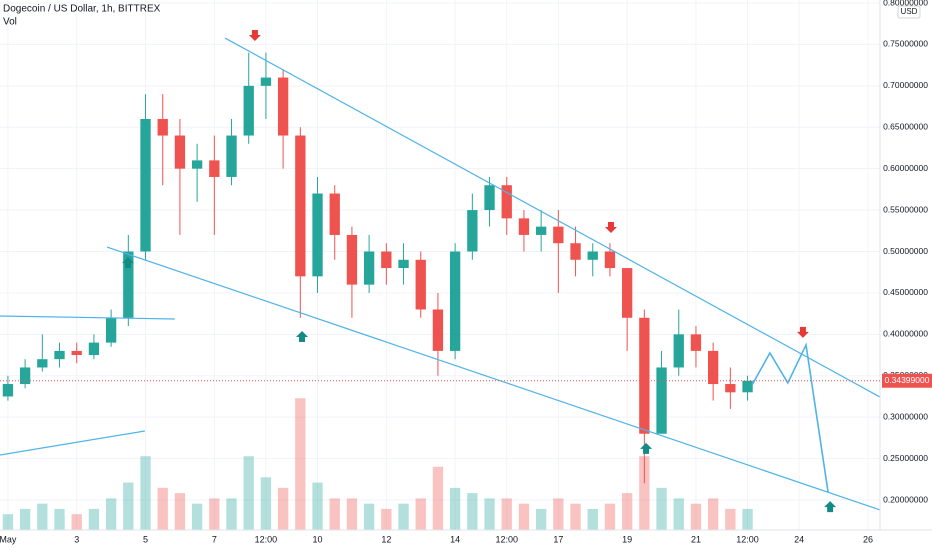 This screenshot has height=550, width=932. What do you see at coordinates (76, 539) in the screenshot?
I see `x-tick-label: 3` at bounding box center [76, 539].